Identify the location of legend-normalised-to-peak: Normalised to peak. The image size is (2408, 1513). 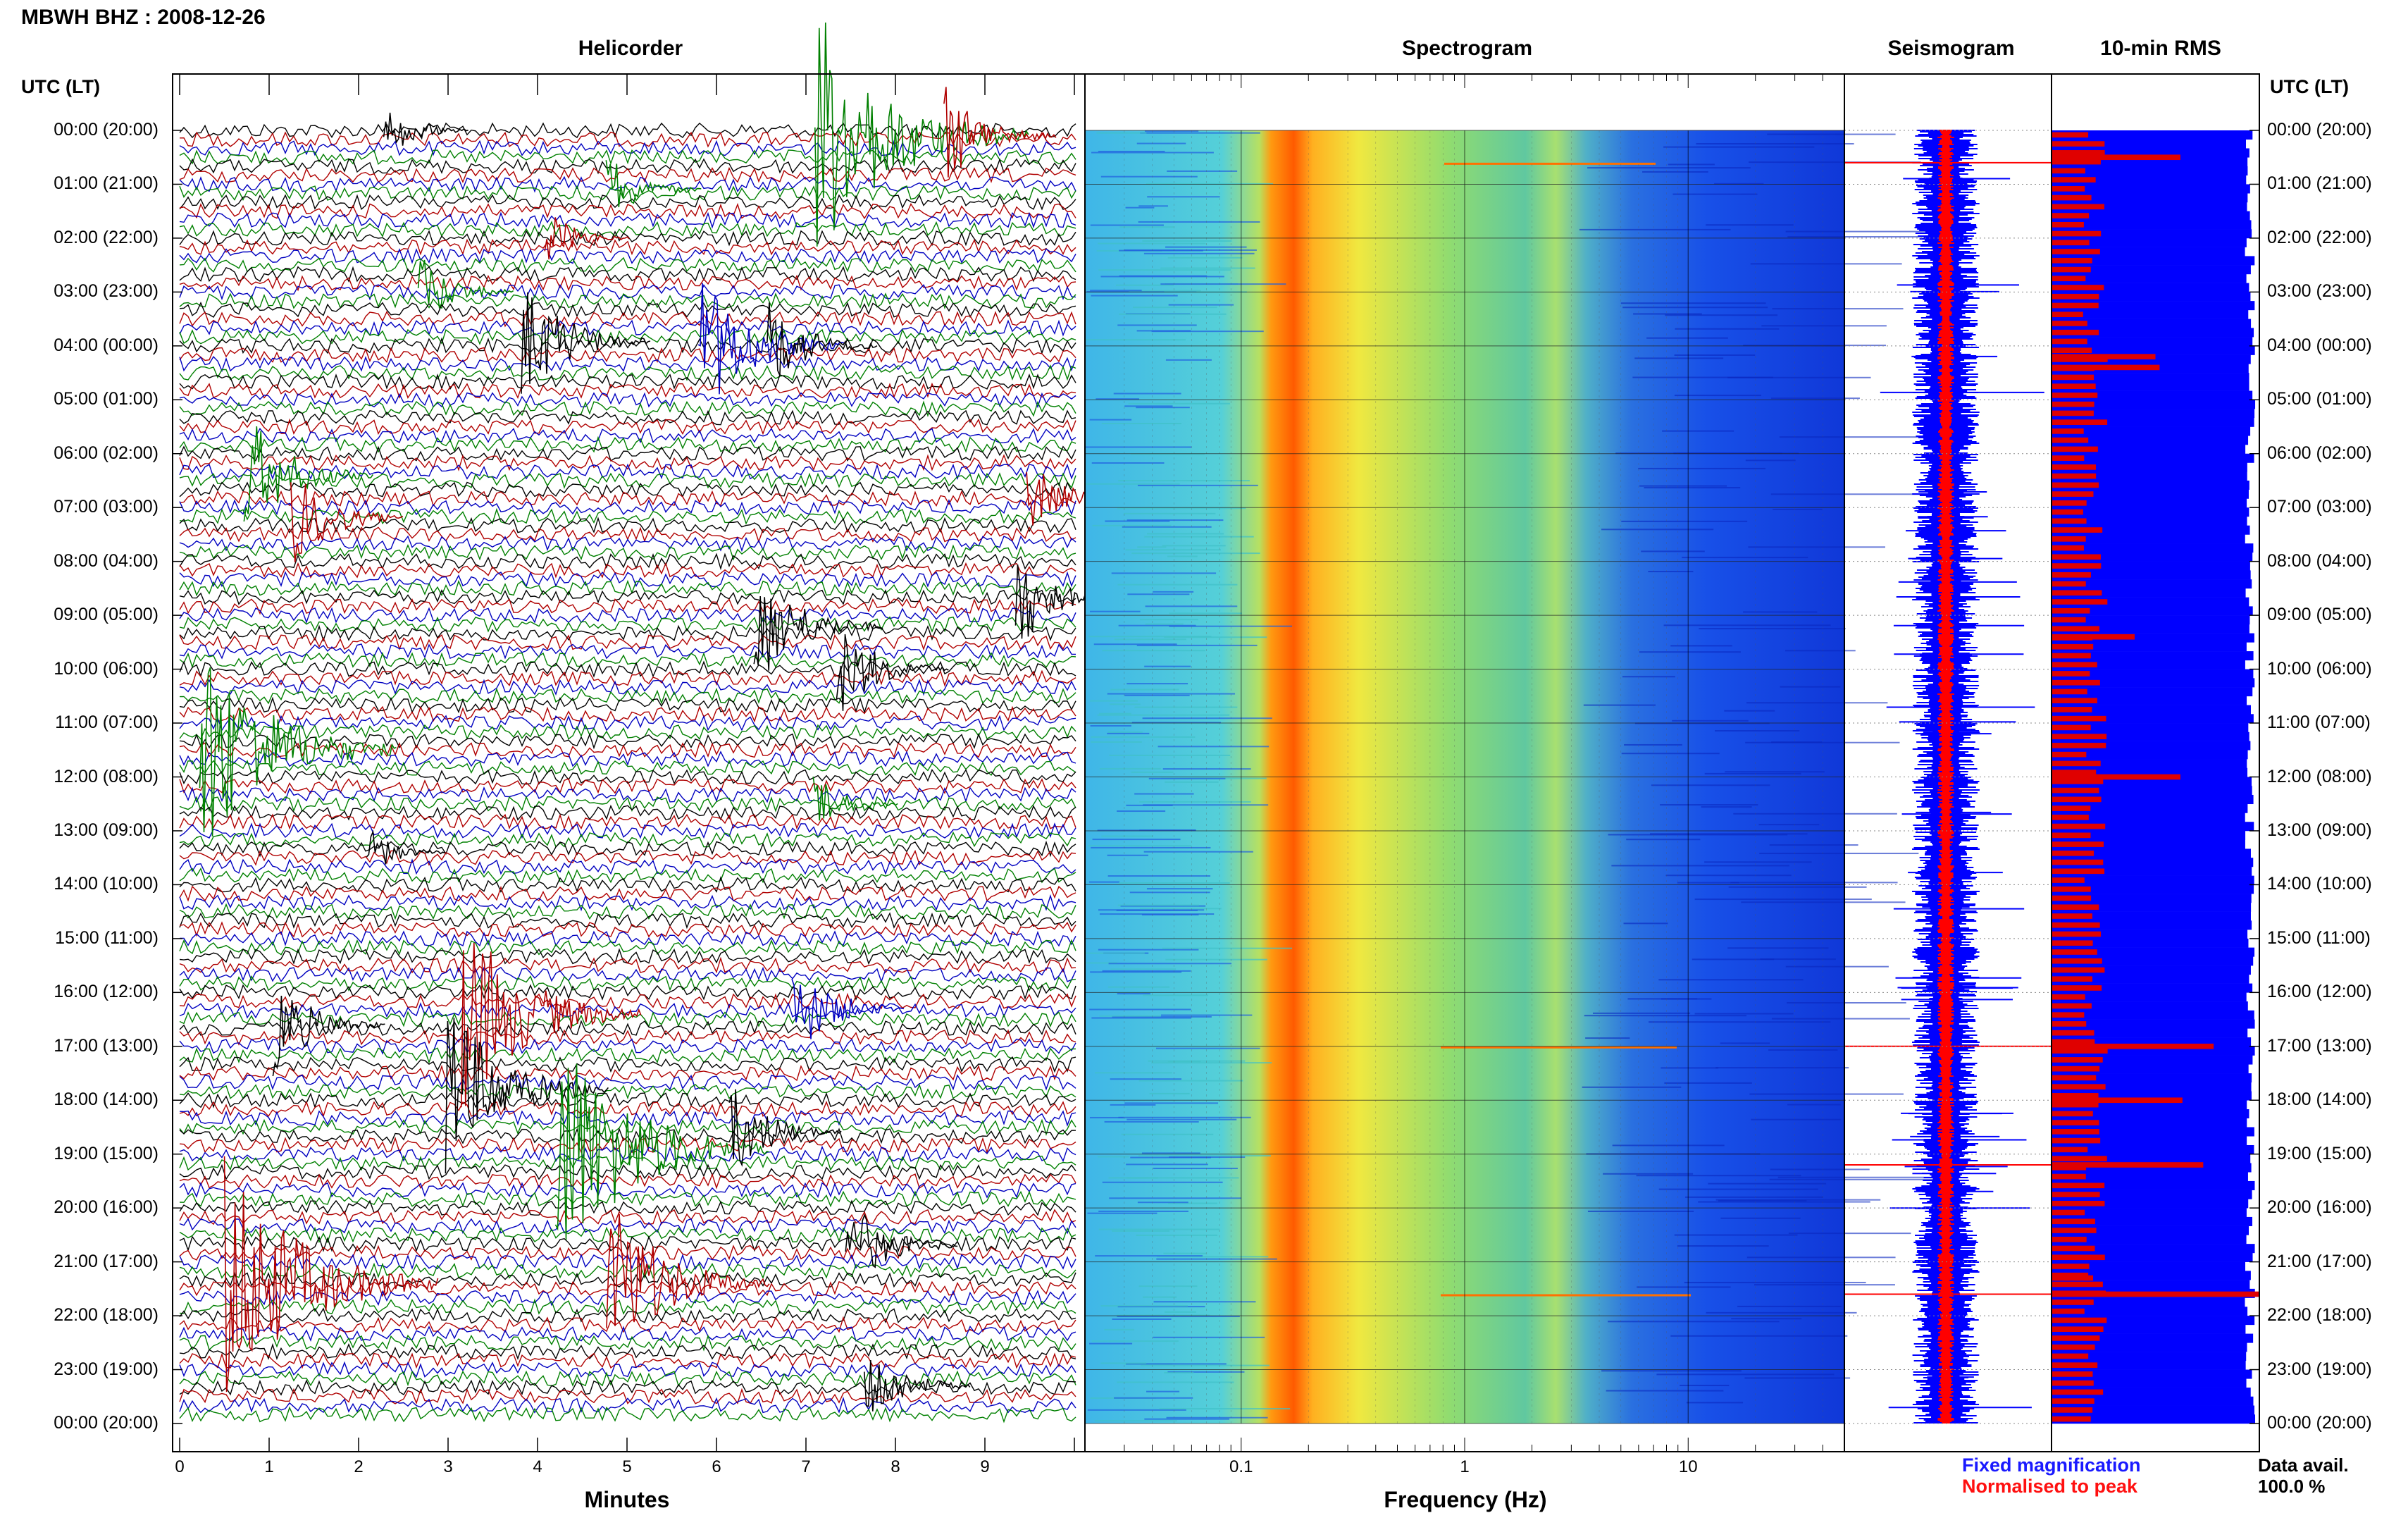
(2050, 1487).